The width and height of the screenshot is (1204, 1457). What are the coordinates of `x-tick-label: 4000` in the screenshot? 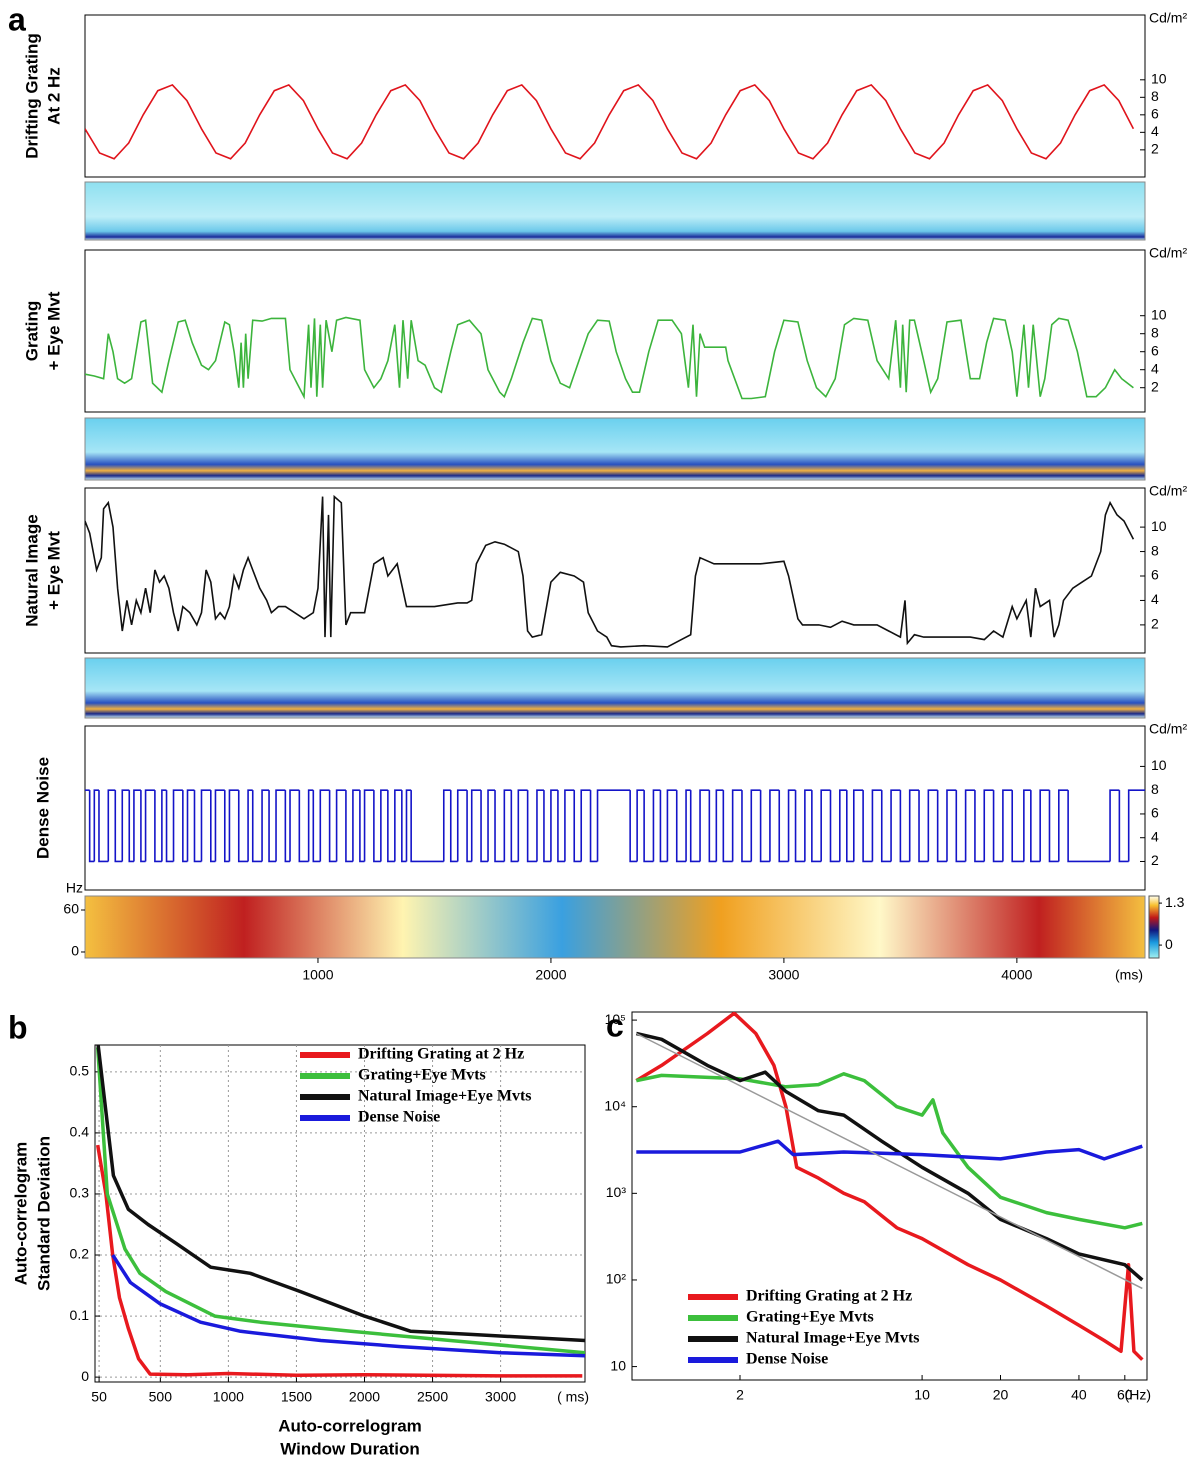 It's located at (1016, 975).